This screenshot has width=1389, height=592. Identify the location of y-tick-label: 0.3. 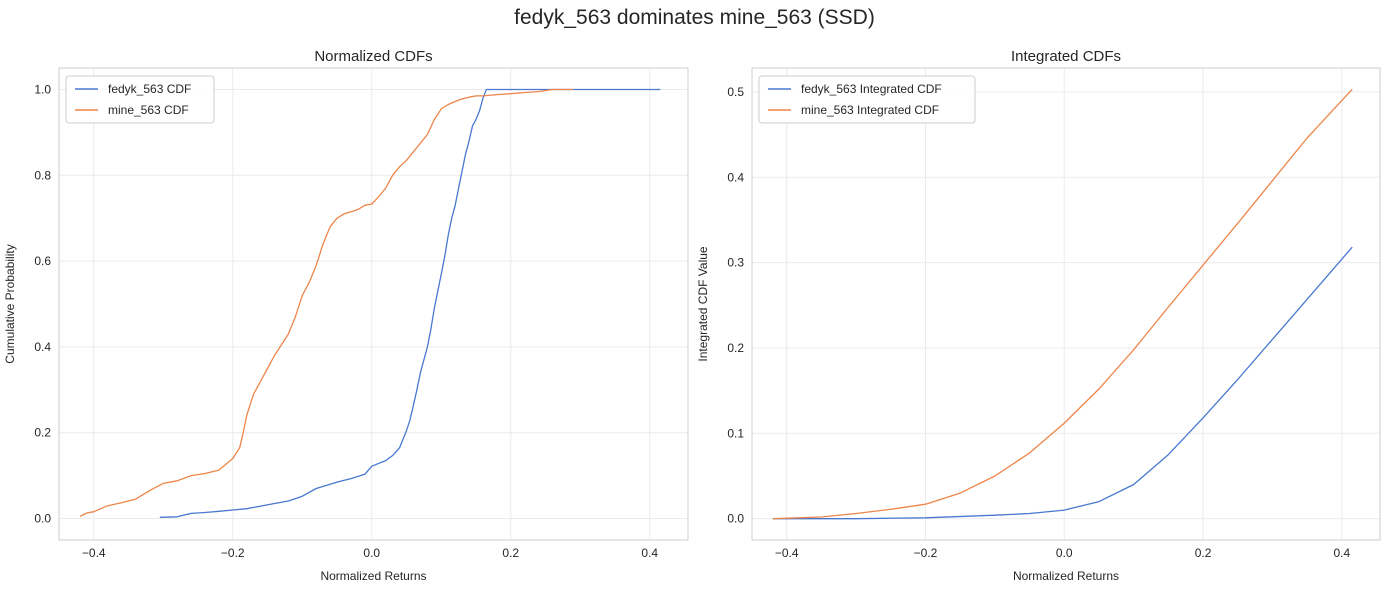
(735, 263).